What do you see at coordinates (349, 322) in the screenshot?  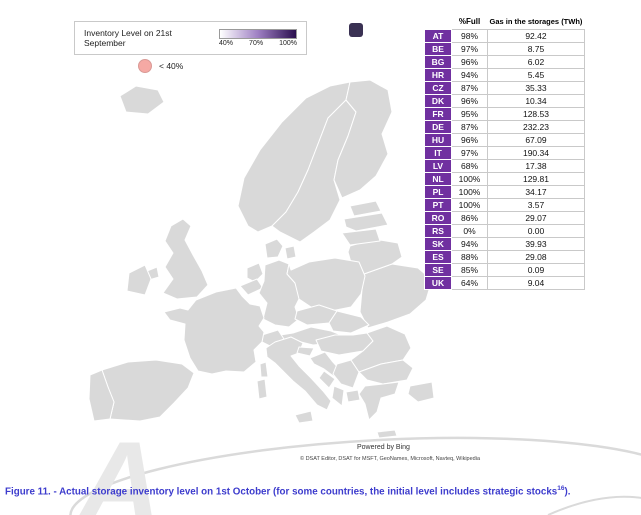 I see `country-SK` at bounding box center [349, 322].